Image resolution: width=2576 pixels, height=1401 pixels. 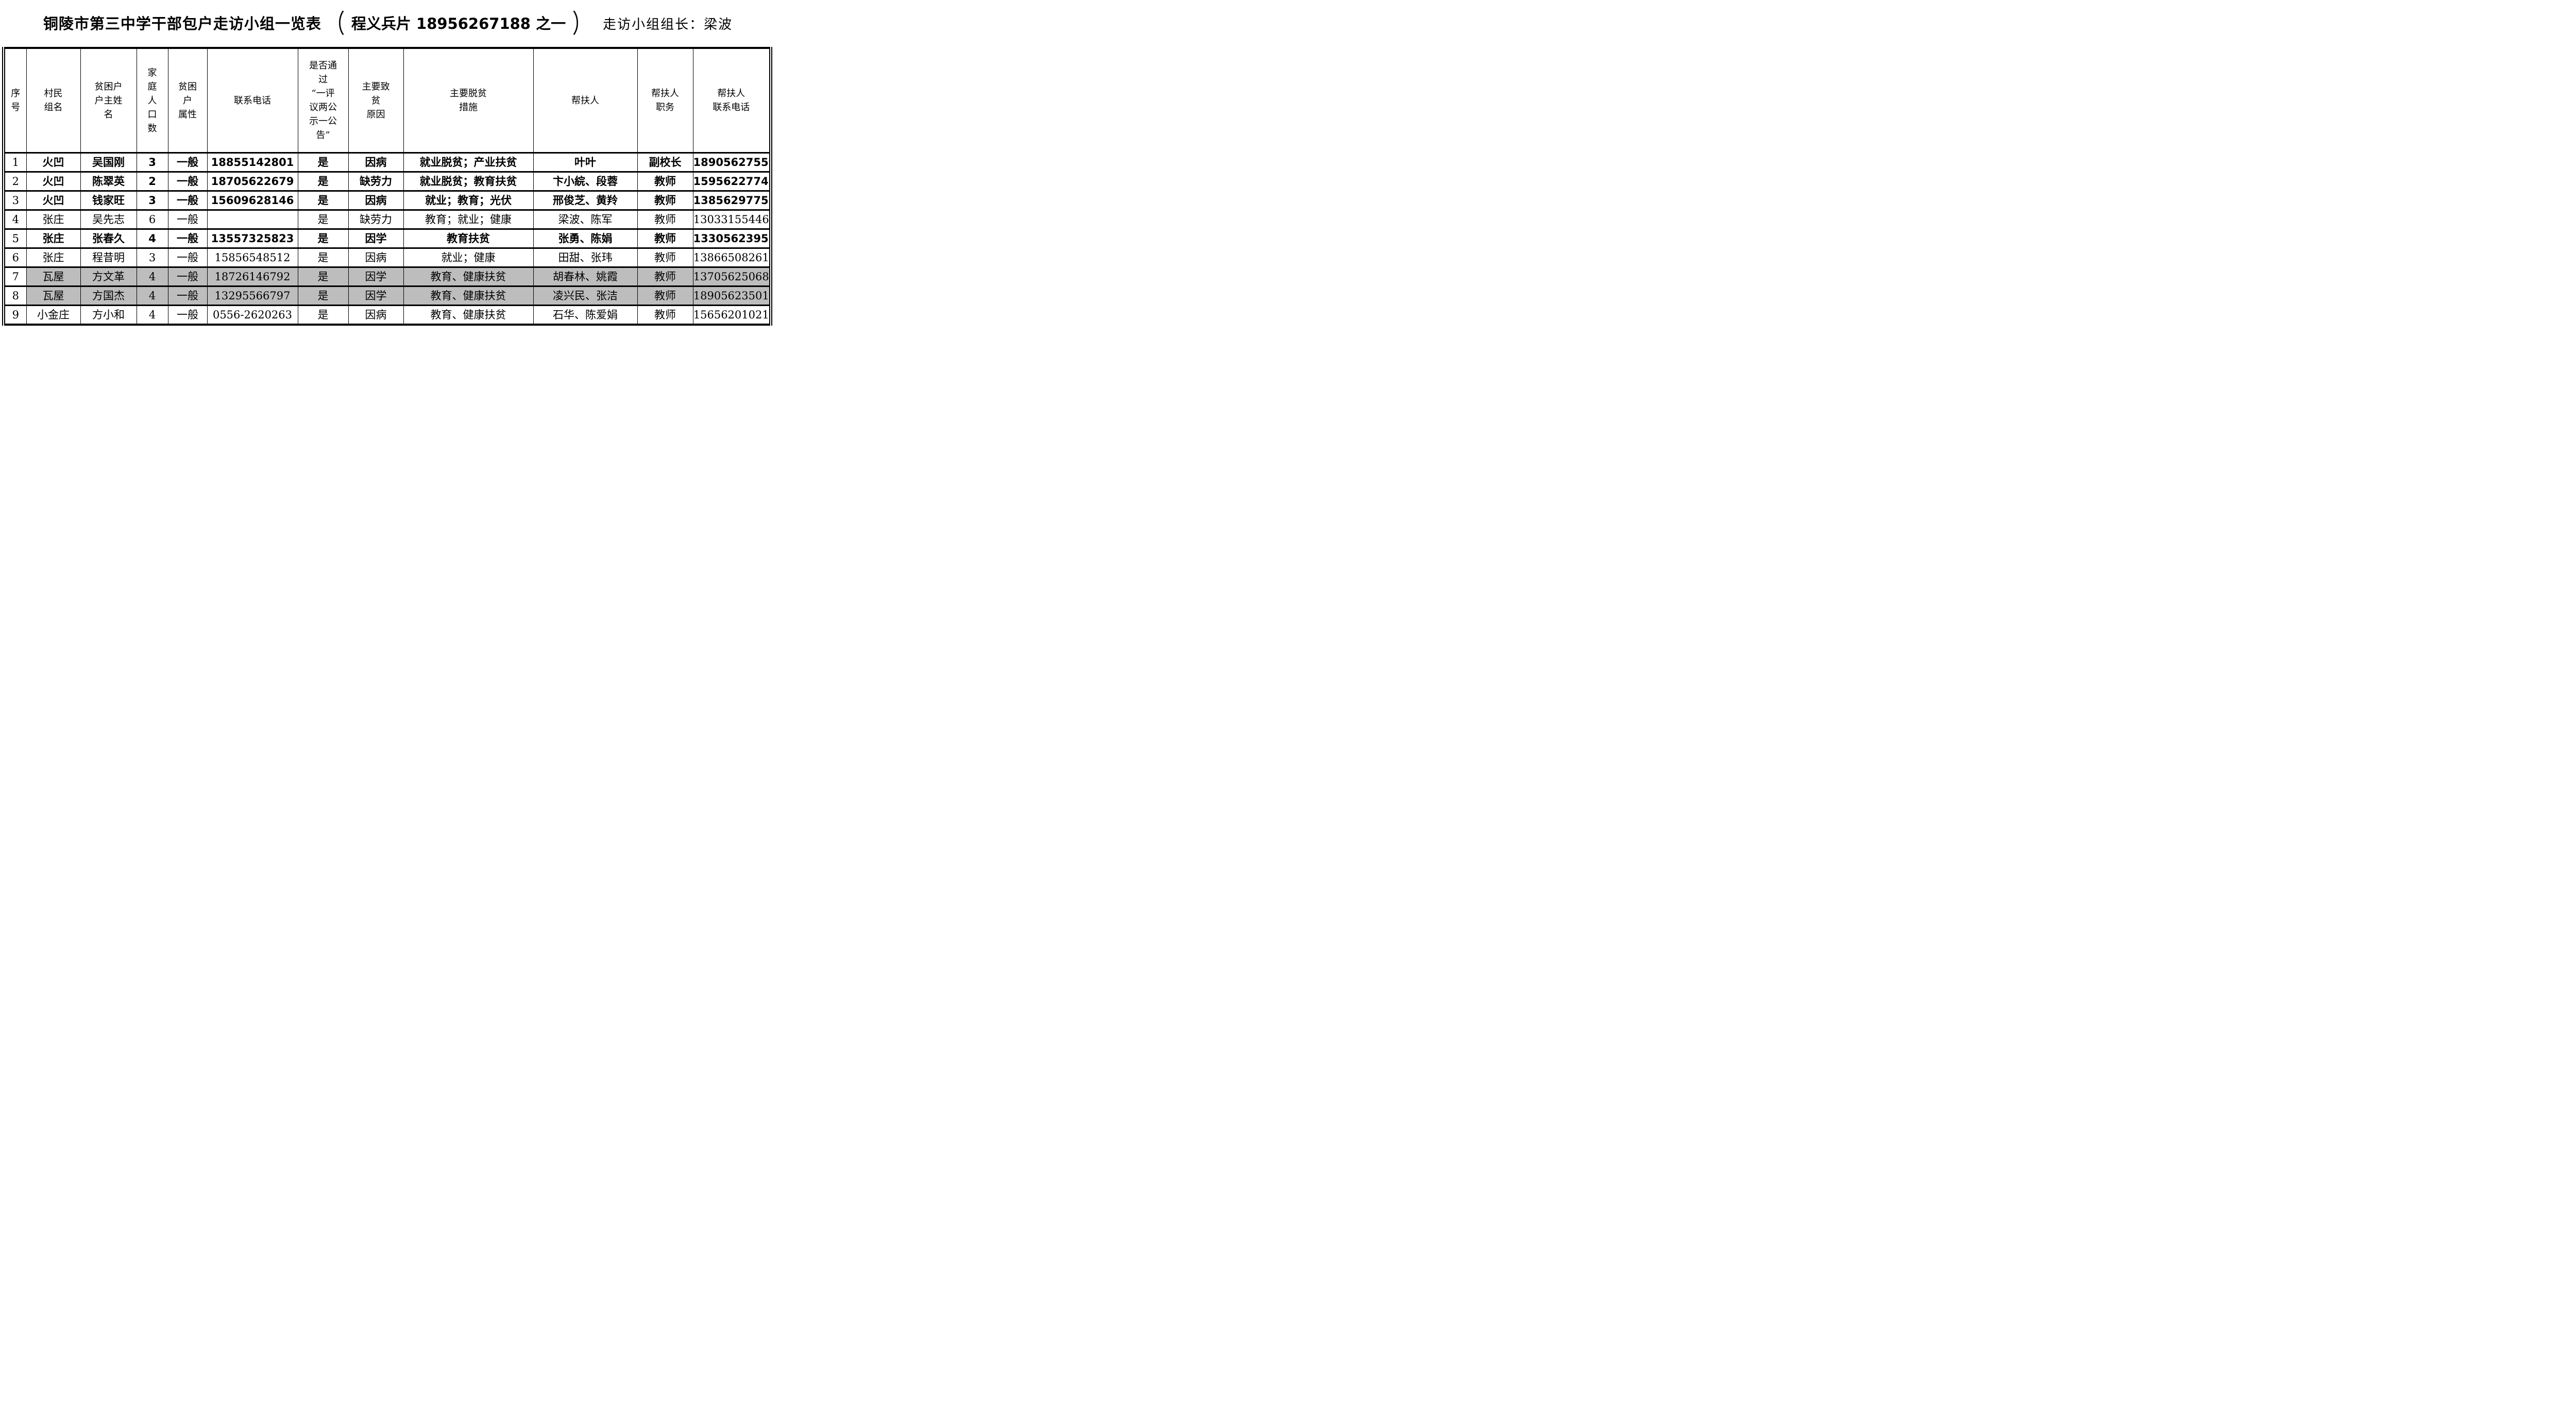 What do you see at coordinates (15, 295) in the screenshot?
I see `cell-index: 8` at bounding box center [15, 295].